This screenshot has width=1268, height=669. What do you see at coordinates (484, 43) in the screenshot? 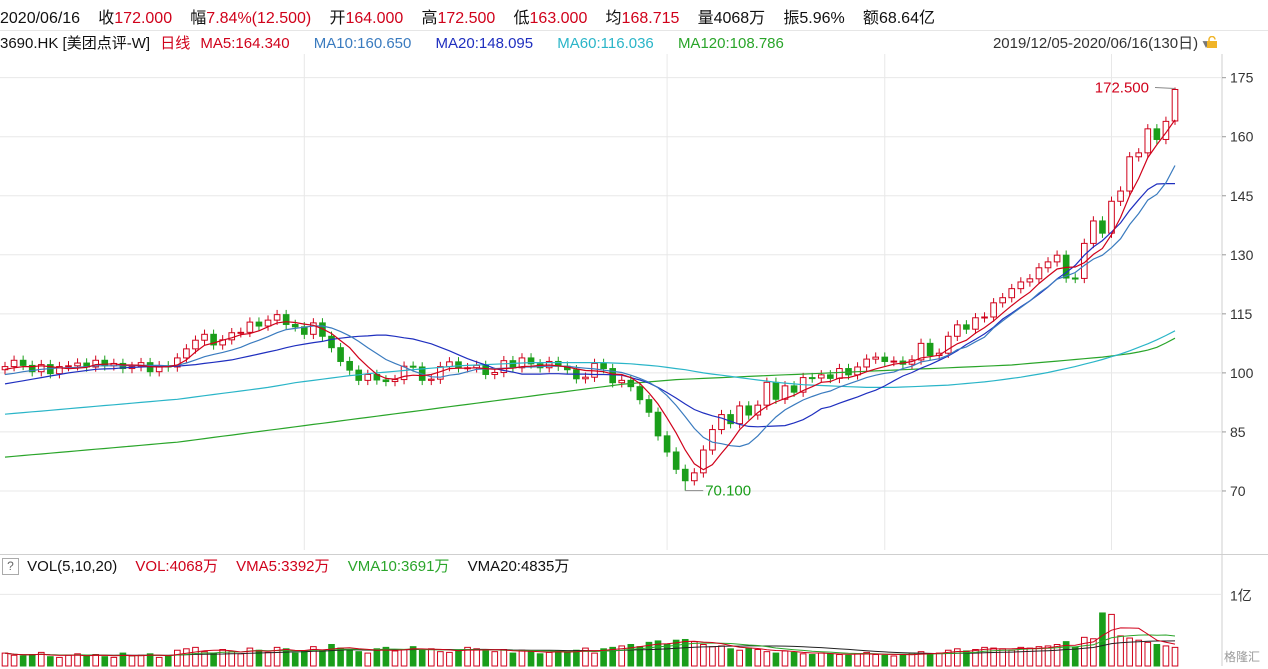
I see `ma20-label: MA20:148.095` at bounding box center [484, 43].